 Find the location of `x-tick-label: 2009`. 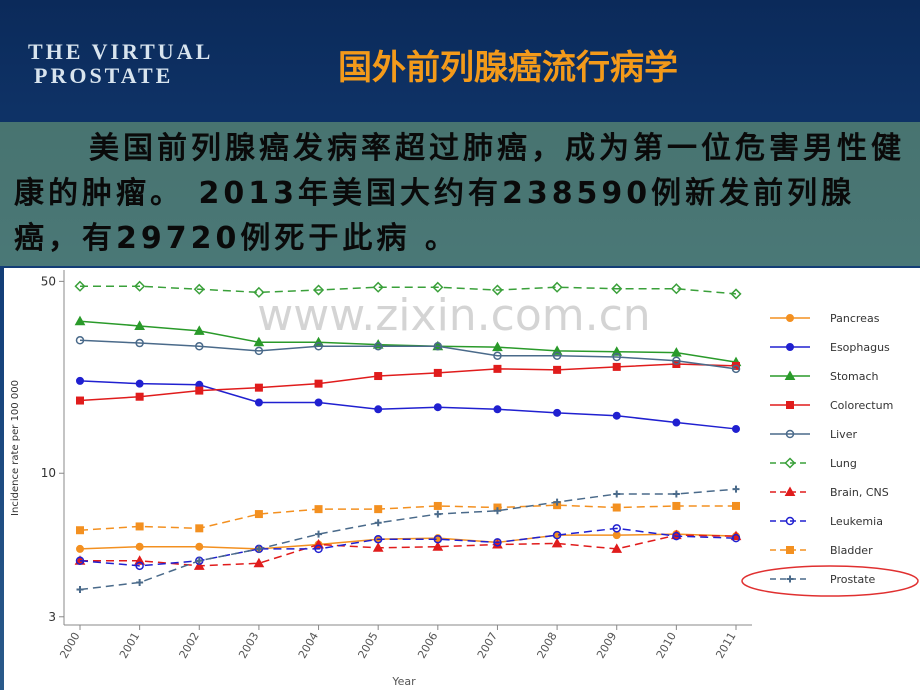

x-tick-label: 2009 is located at coordinates (606, 645).